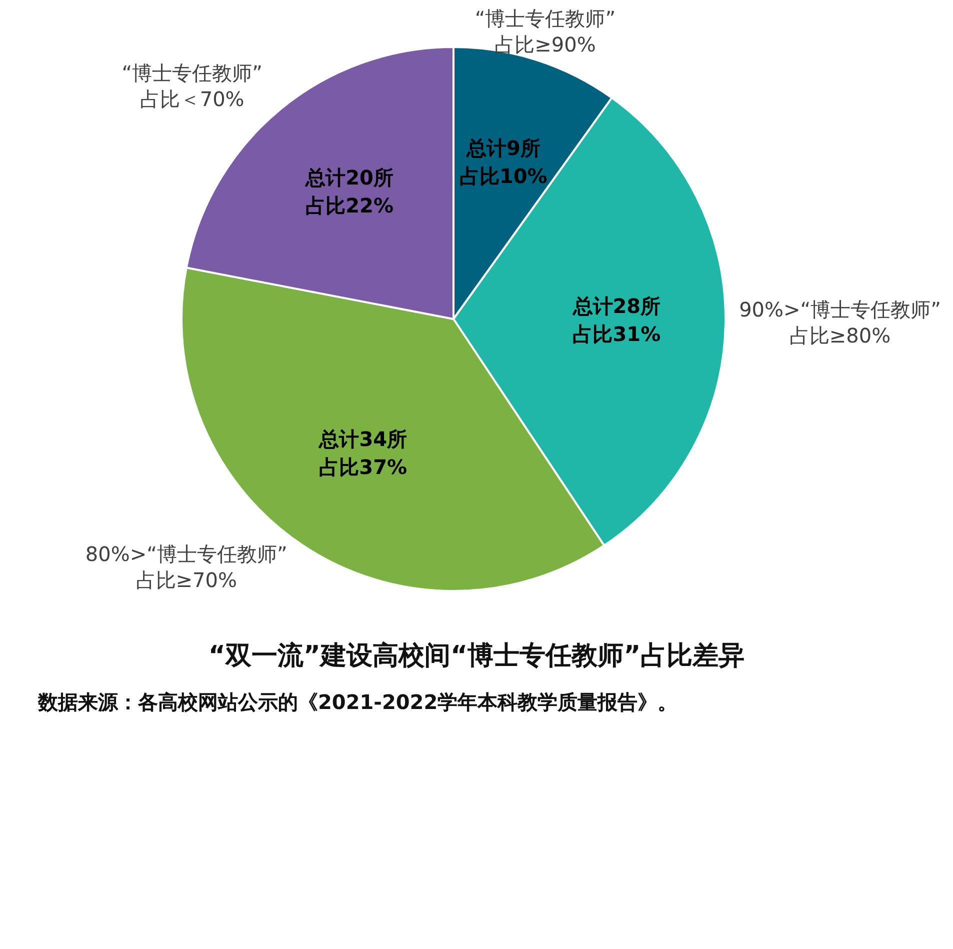  What do you see at coordinates (186, 567) in the screenshot?
I see `slice-label: 80%>“博士专任教师” 占比≥70%` at bounding box center [186, 567].